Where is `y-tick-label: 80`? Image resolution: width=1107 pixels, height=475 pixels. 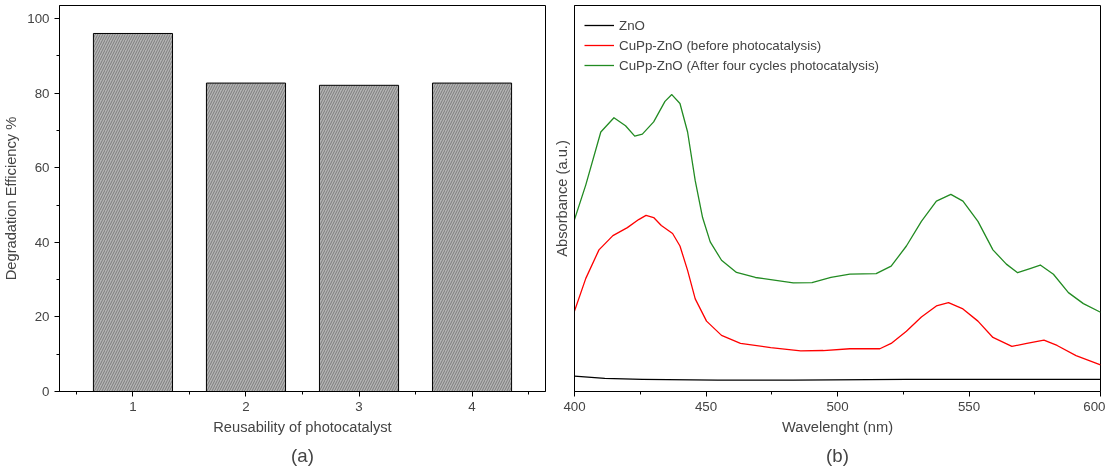 y-tick-label: 80 is located at coordinates (42, 93).